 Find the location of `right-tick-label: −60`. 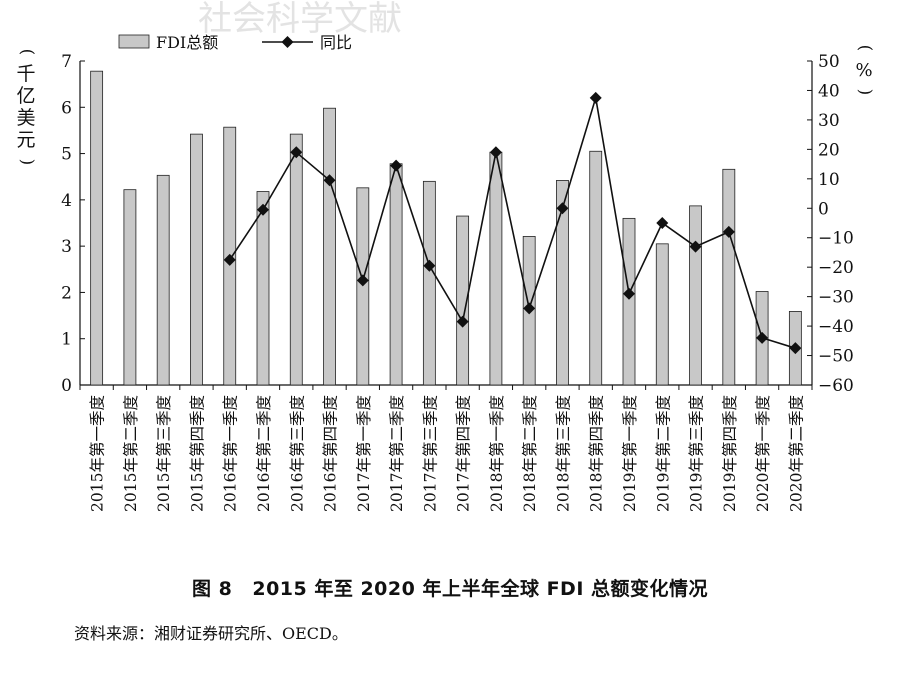

right-tick-label: −60 is located at coordinates (836, 386).